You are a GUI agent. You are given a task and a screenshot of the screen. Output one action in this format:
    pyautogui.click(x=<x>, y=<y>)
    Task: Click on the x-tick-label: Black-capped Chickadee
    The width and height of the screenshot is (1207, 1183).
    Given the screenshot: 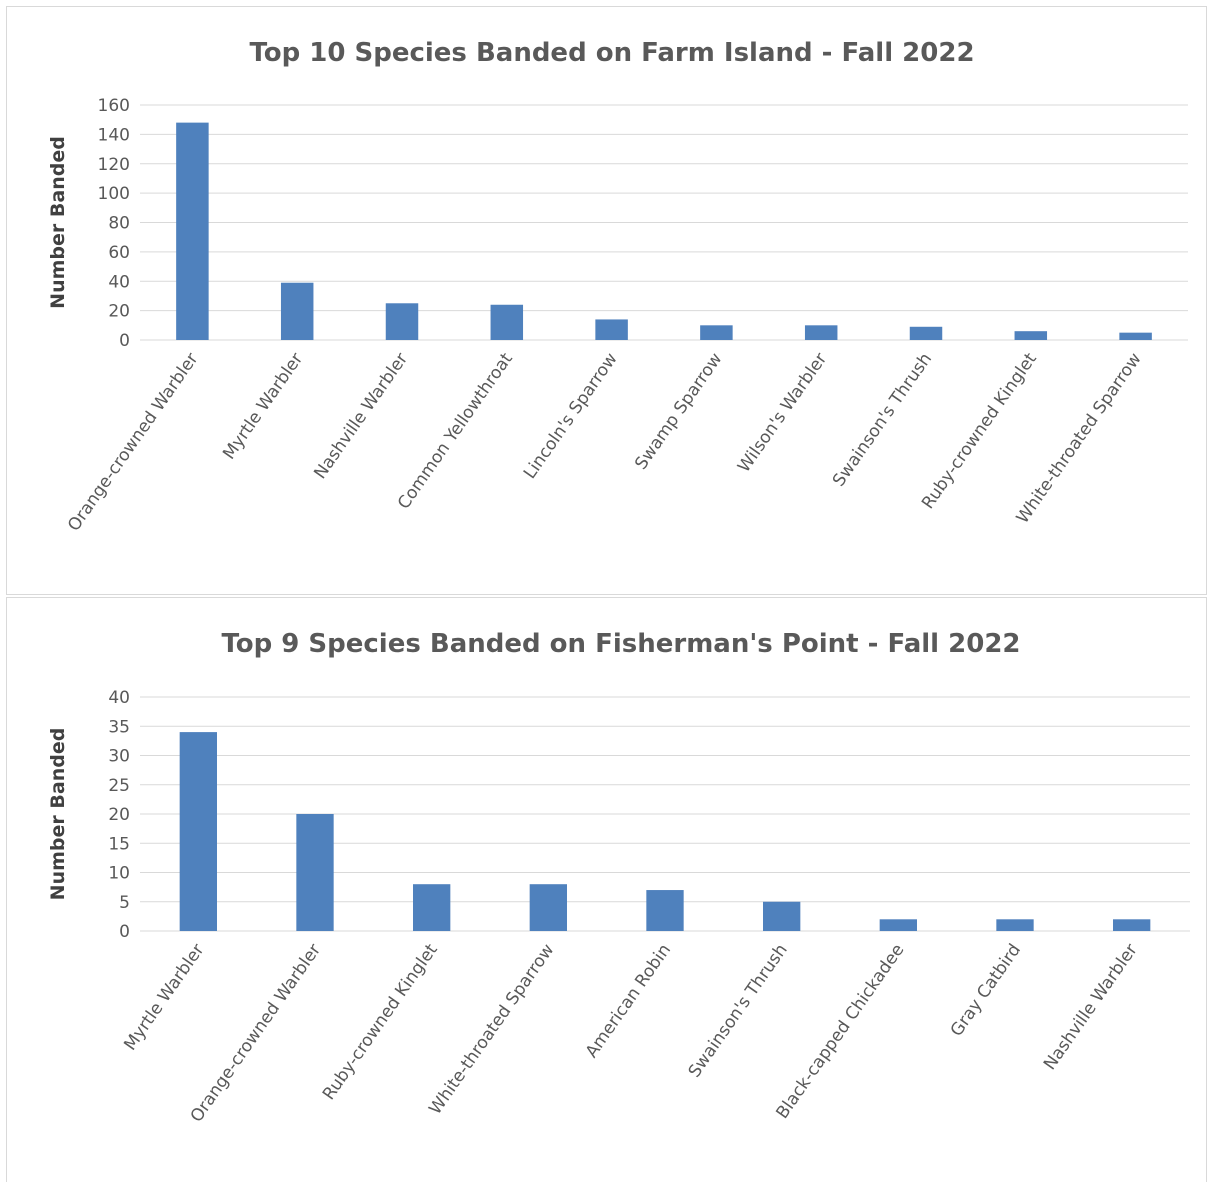 What is the action you would take?
    pyautogui.click(x=840, y=1031)
    